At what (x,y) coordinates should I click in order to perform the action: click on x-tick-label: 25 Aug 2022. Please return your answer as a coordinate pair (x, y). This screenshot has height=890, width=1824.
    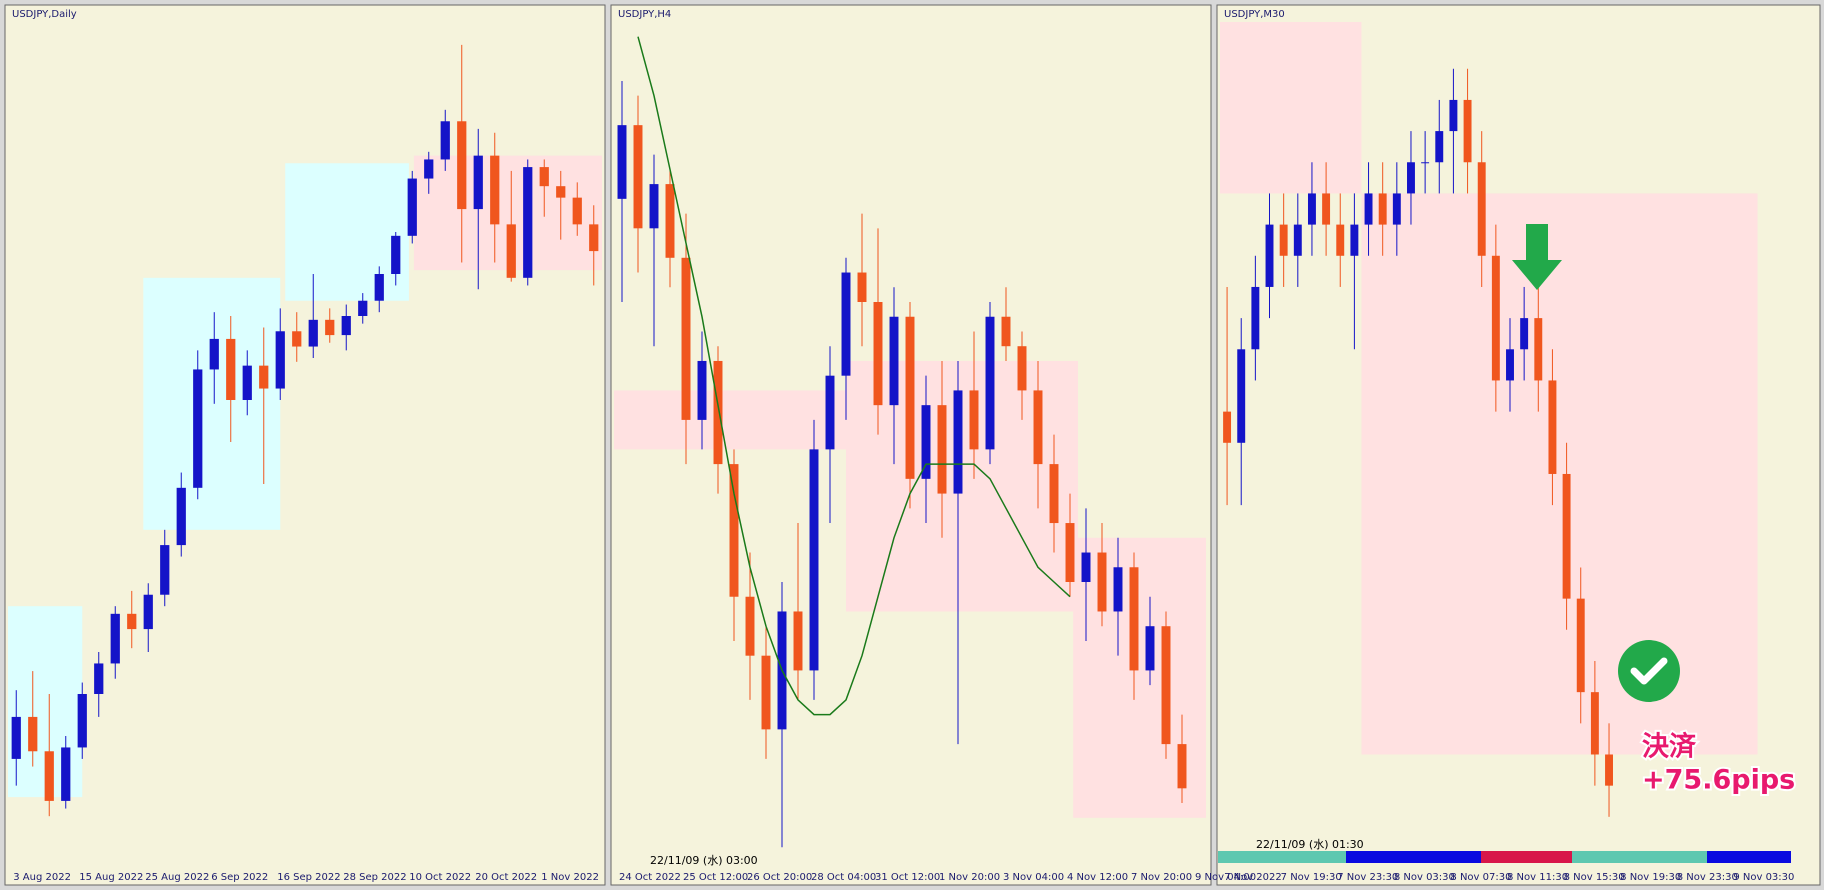
    Looking at the image, I should click on (177, 877).